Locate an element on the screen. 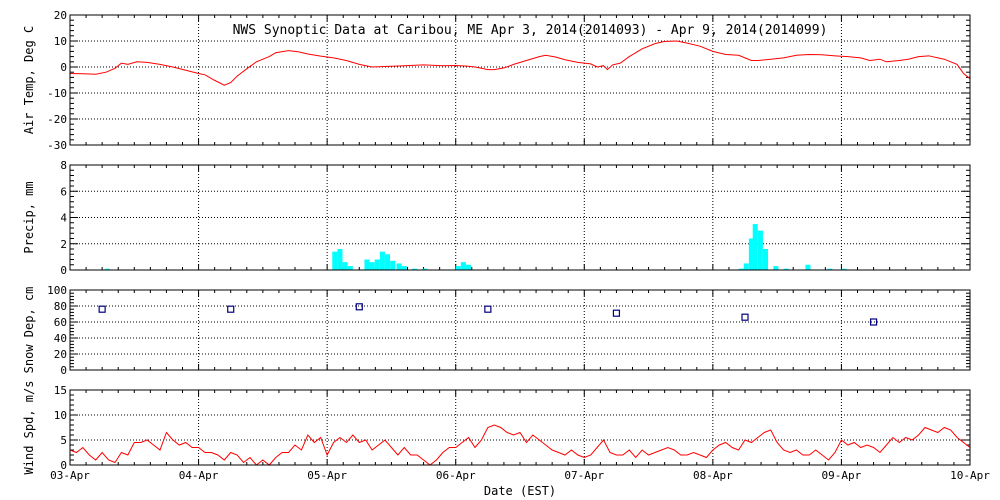 The height and width of the screenshot is (500, 1000). y-axis-label-temp: Air Temp, Deg C is located at coordinates (29, 80).